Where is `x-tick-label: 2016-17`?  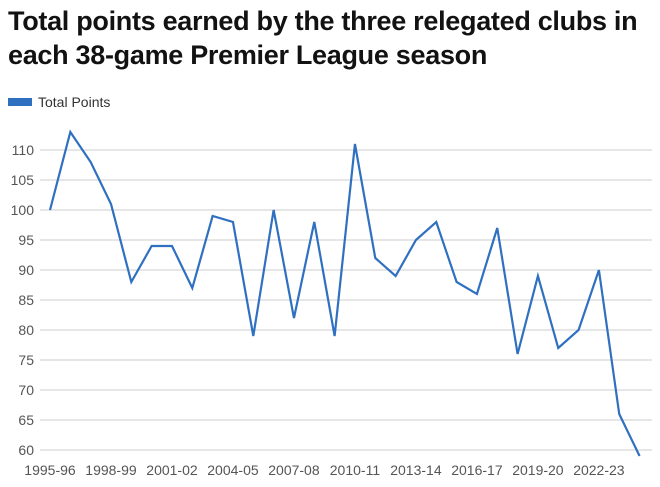 x-tick-label: 2016-17 is located at coordinates (477, 470).